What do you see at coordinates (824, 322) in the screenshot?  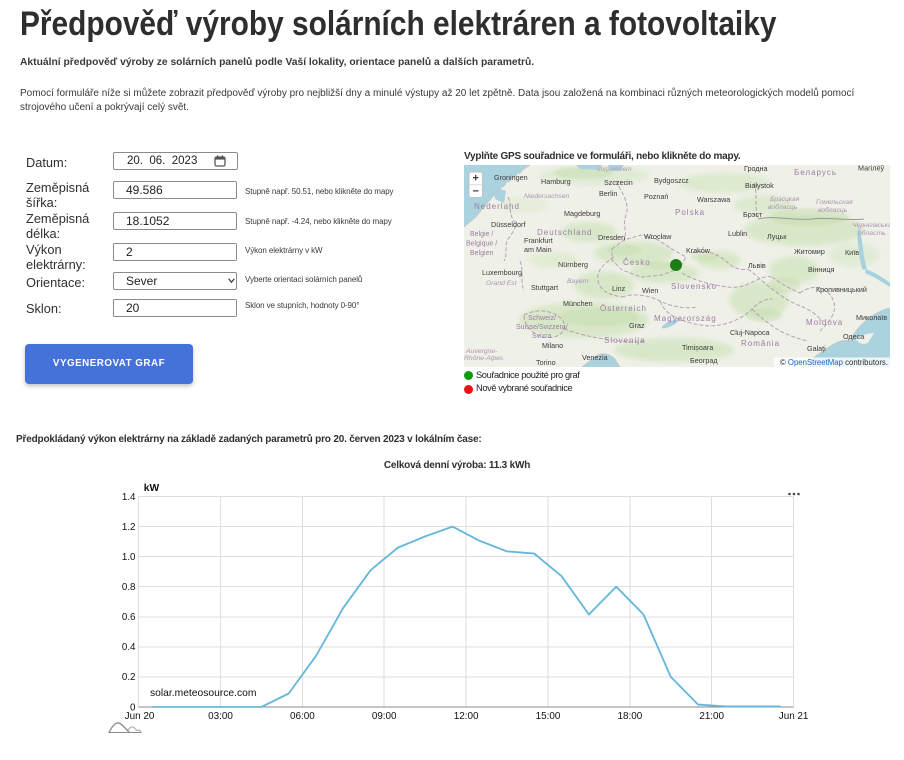 I see `svg-text: Moldova` at bounding box center [824, 322].